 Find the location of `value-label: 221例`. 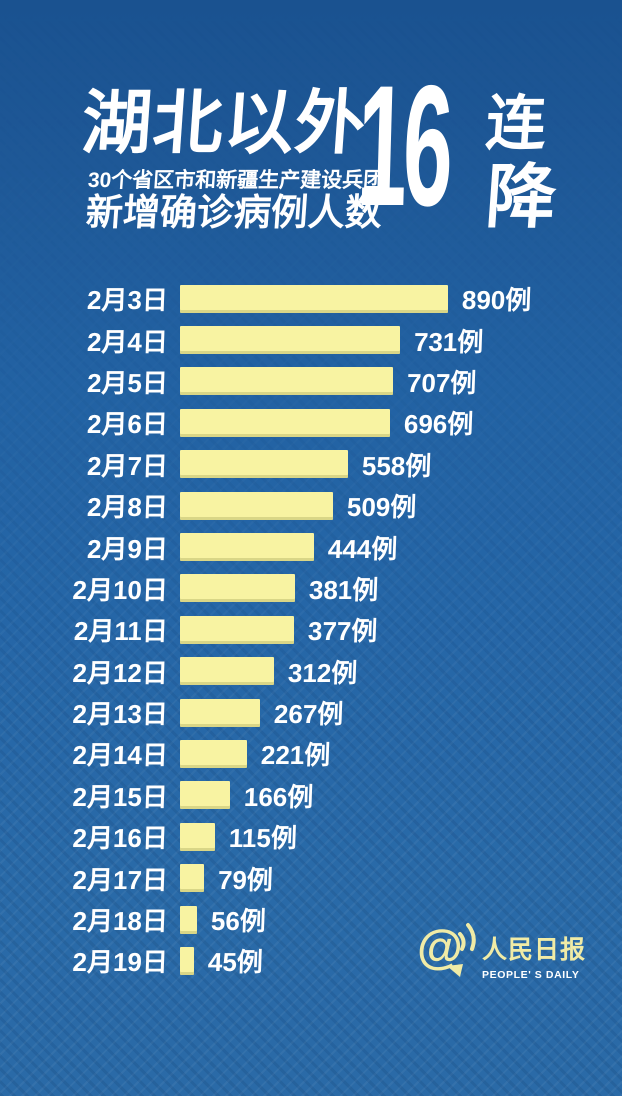

value-label: 221例 is located at coordinates (295, 755).